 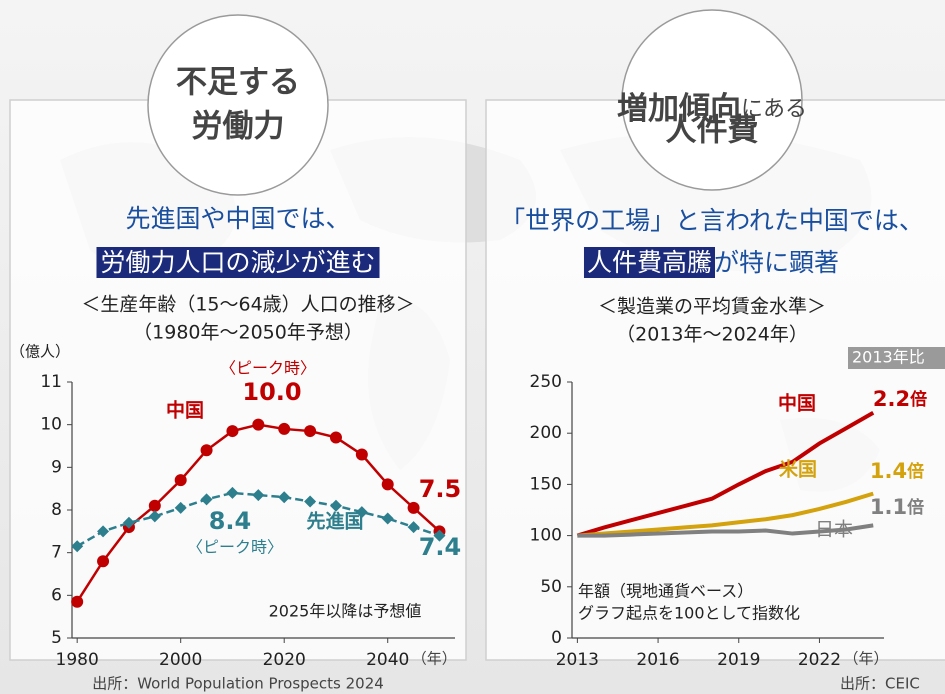 I want to click on end-label: 1.1倍, so click(x=897, y=507).